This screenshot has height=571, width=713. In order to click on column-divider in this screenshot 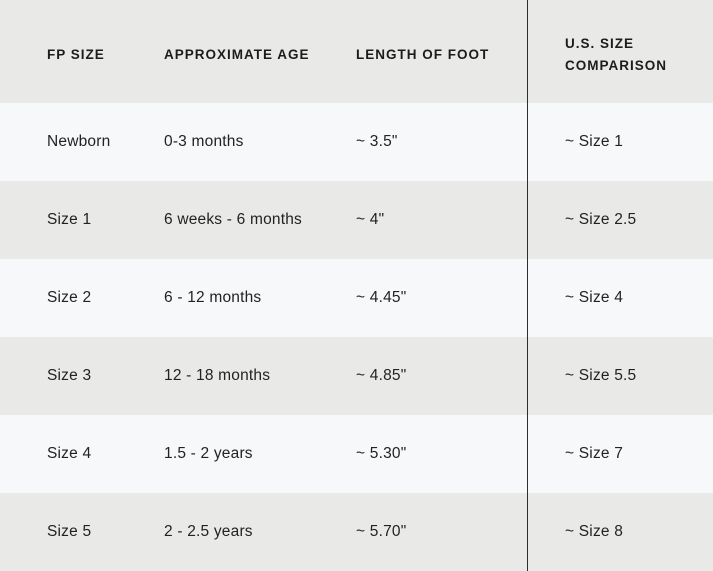, I will do `click(527, 285)`.